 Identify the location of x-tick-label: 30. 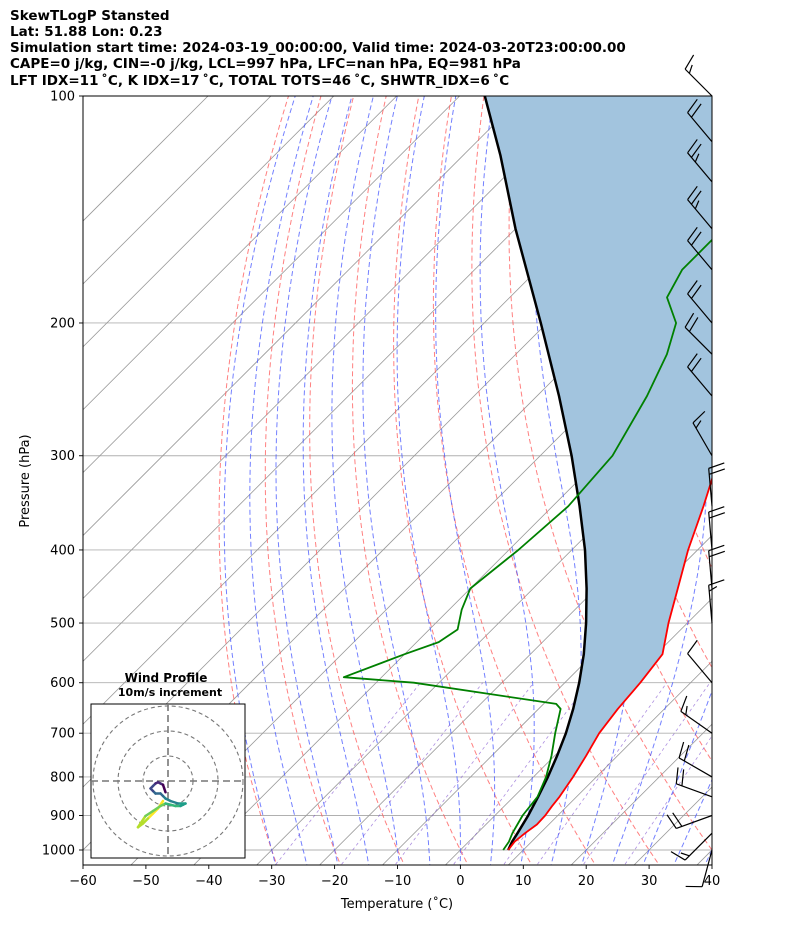
(649, 881).